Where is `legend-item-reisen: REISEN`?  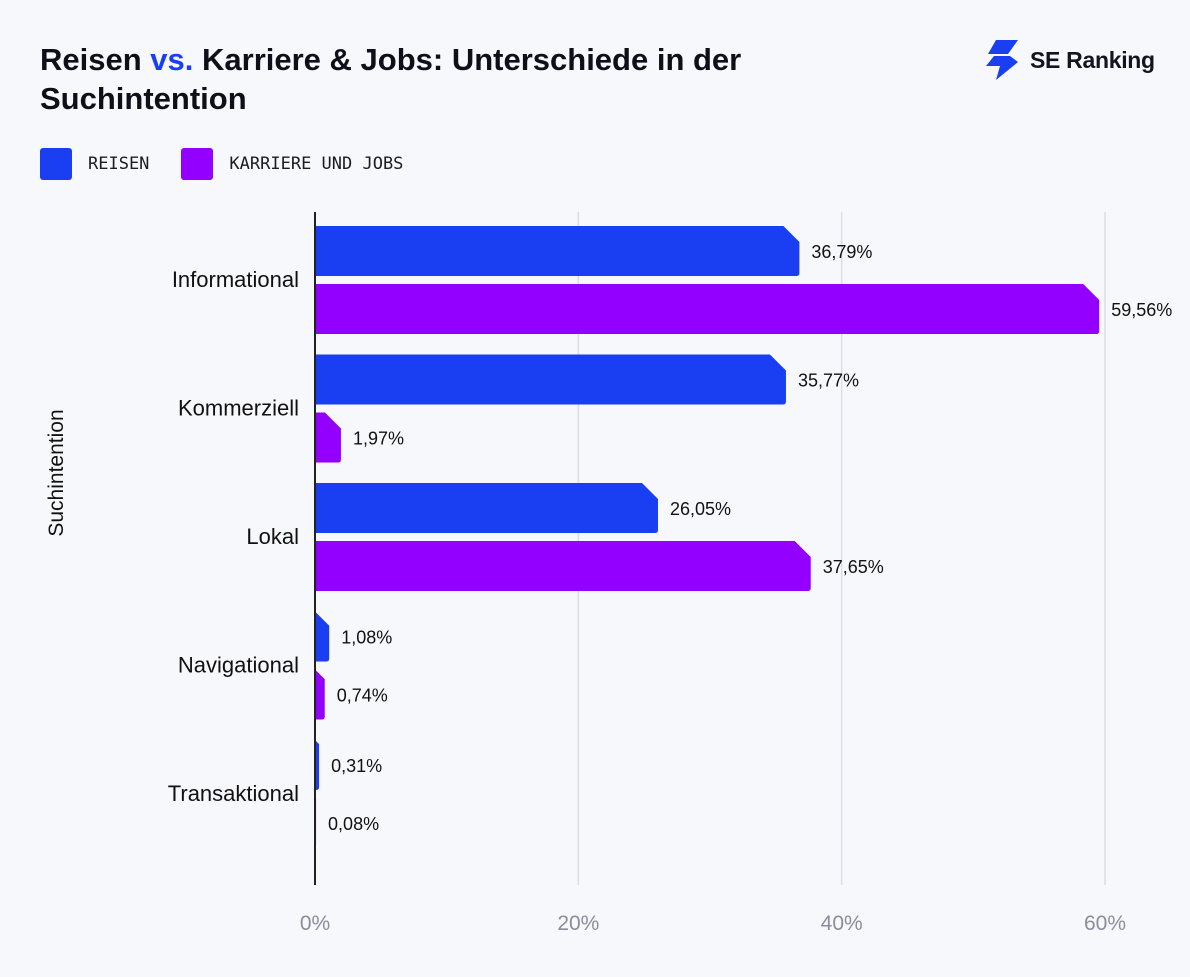 legend-item-reisen: REISEN is located at coordinates (94, 164).